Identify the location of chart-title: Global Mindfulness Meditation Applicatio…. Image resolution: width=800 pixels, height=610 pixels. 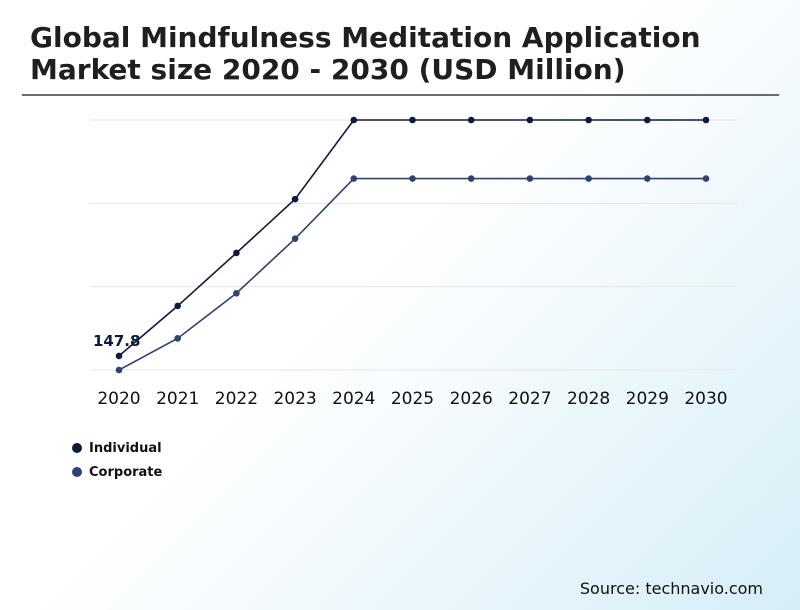
(400, 54).